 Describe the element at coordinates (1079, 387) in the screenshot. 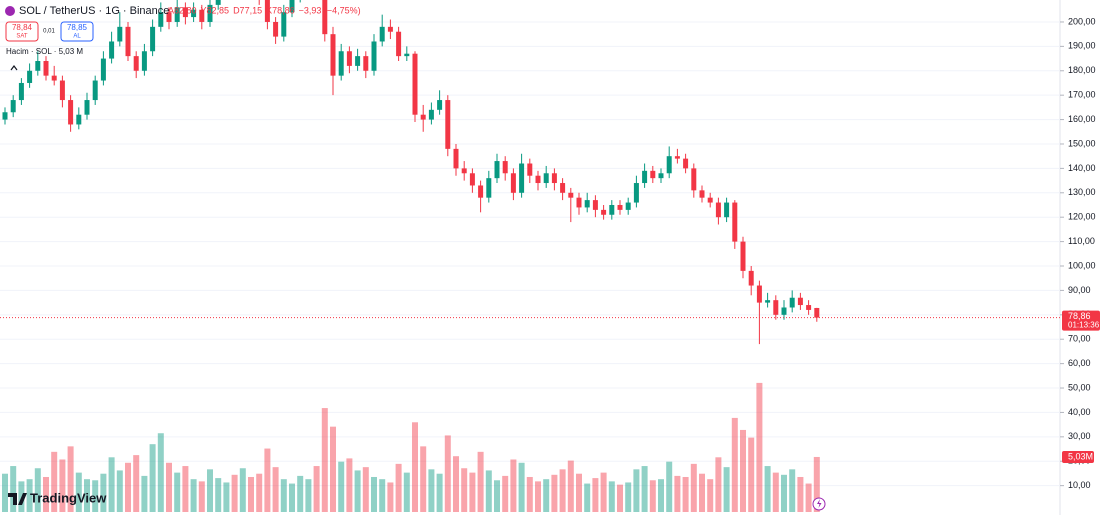

I see `y-tick-label: 50,00` at that location.